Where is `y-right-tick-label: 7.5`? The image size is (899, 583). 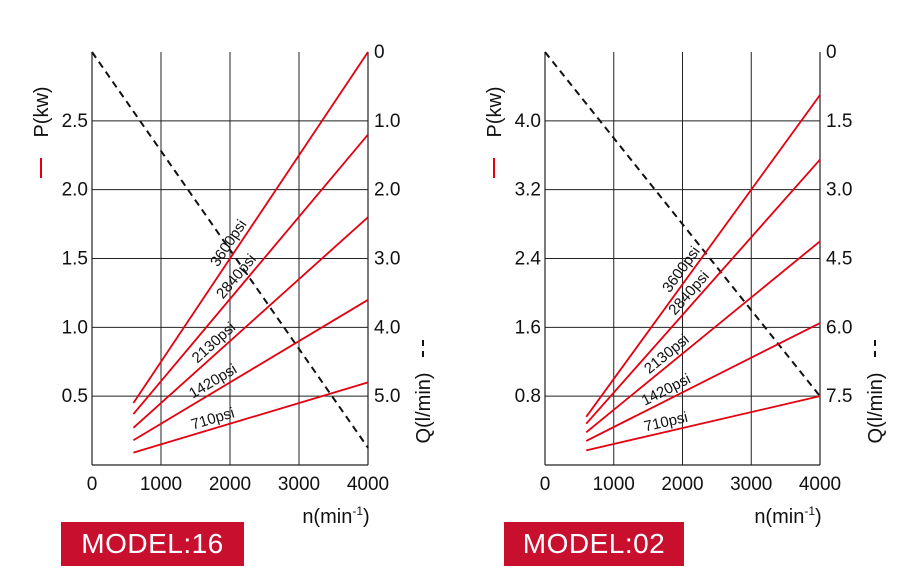 y-right-tick-label: 7.5 is located at coordinates (839, 396).